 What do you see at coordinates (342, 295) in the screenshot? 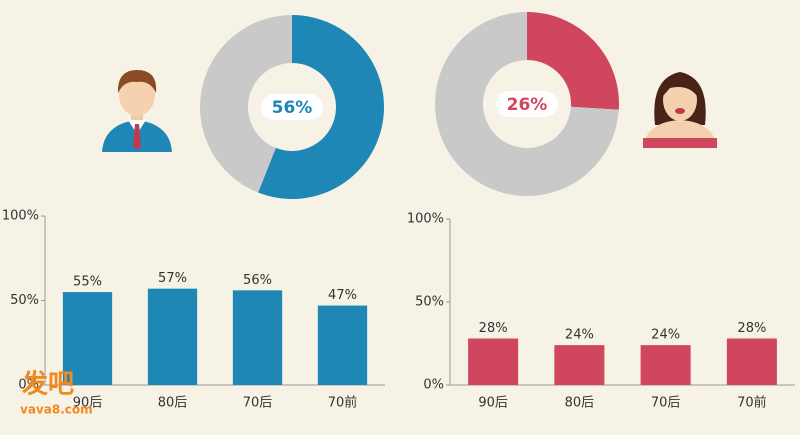
I see `value-label: 47%` at bounding box center [342, 295].